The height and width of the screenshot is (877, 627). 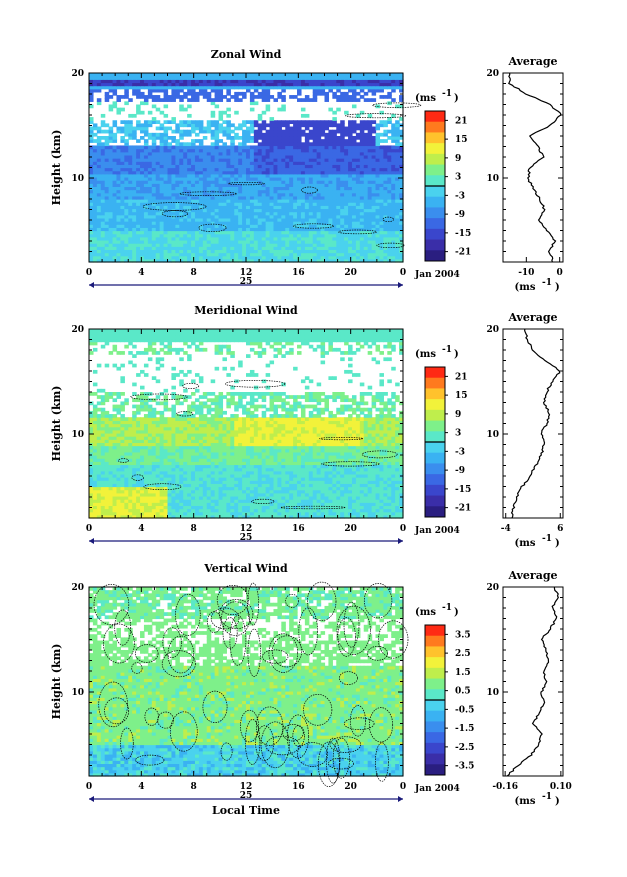 What do you see at coordinates (194, 273) in the screenshot?
I see `x-tick-label: 8` at bounding box center [194, 273].